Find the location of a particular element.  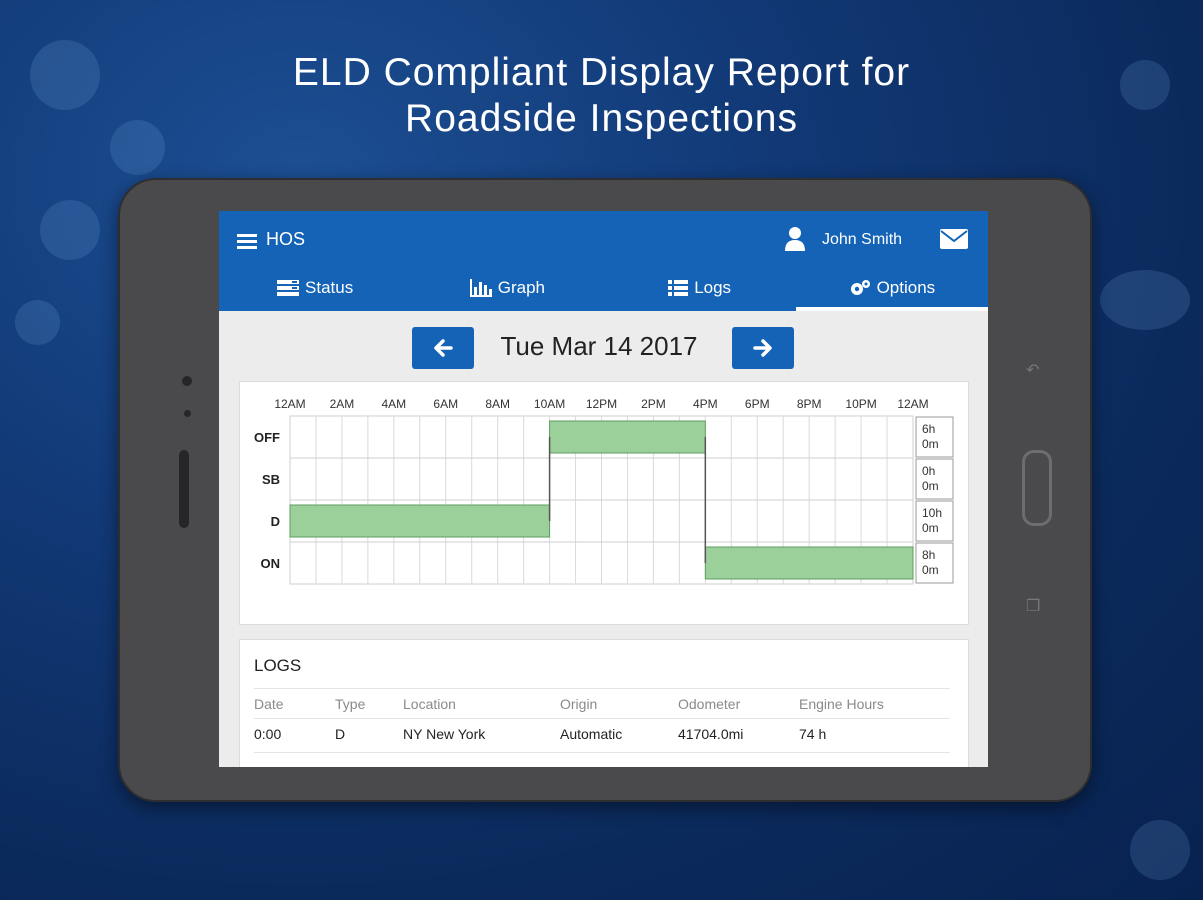

speaker-grille is located at coordinates (184, 489).